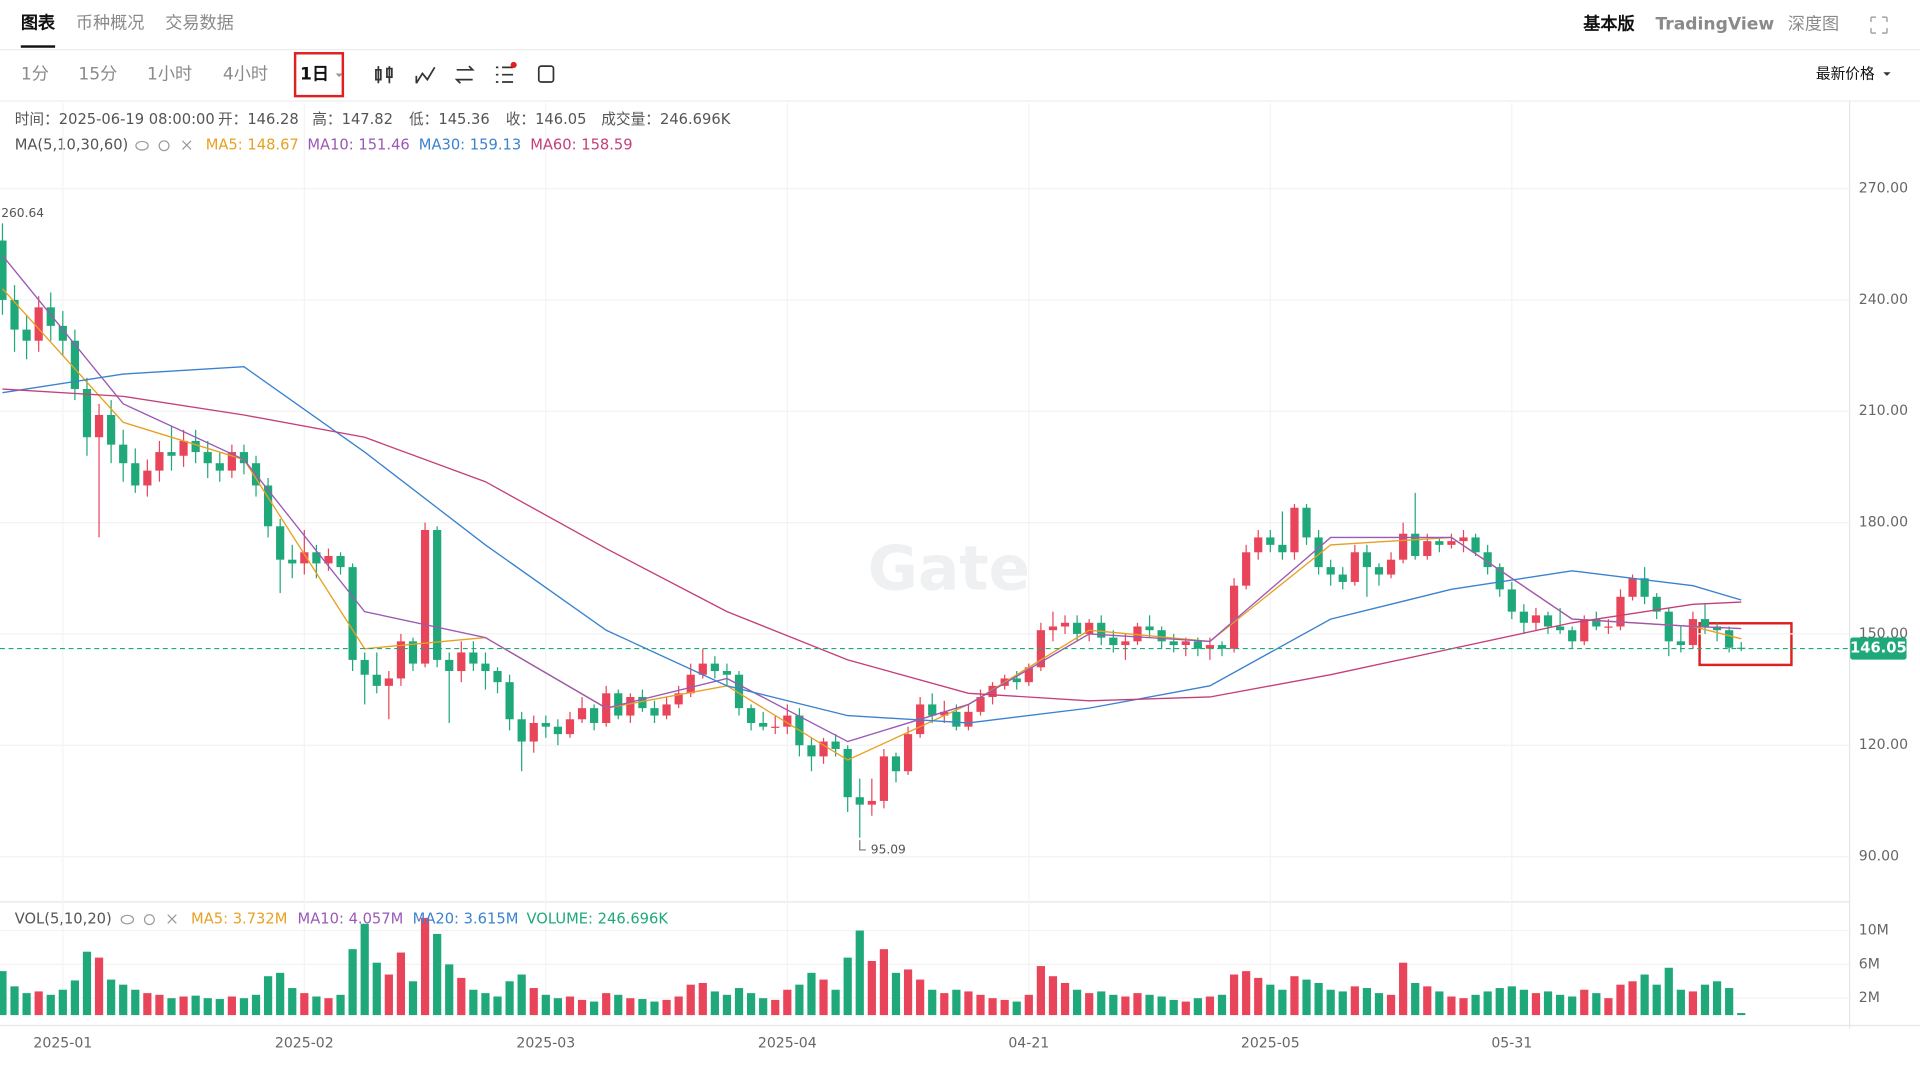 The height and width of the screenshot is (1080, 1920). I want to click on tab-overview: 币种概况, so click(110, 23).